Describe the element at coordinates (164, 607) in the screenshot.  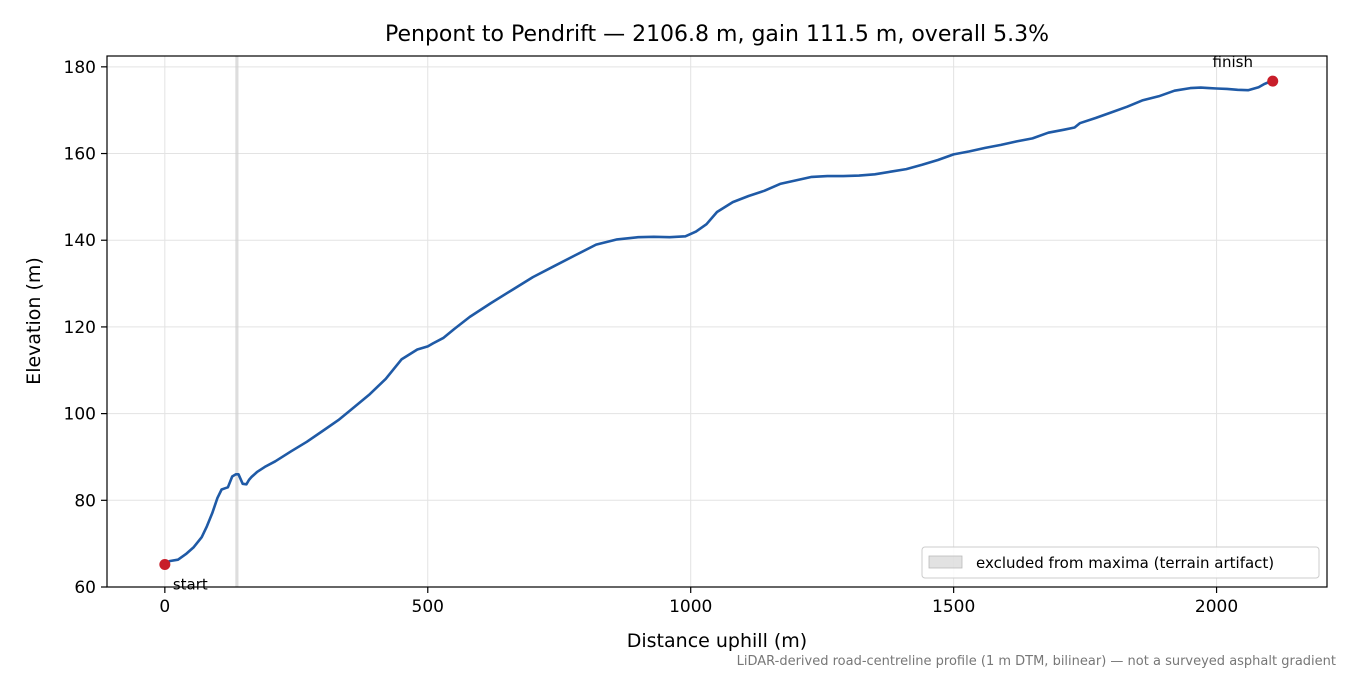
I see `x-tick-label: 0` at that location.